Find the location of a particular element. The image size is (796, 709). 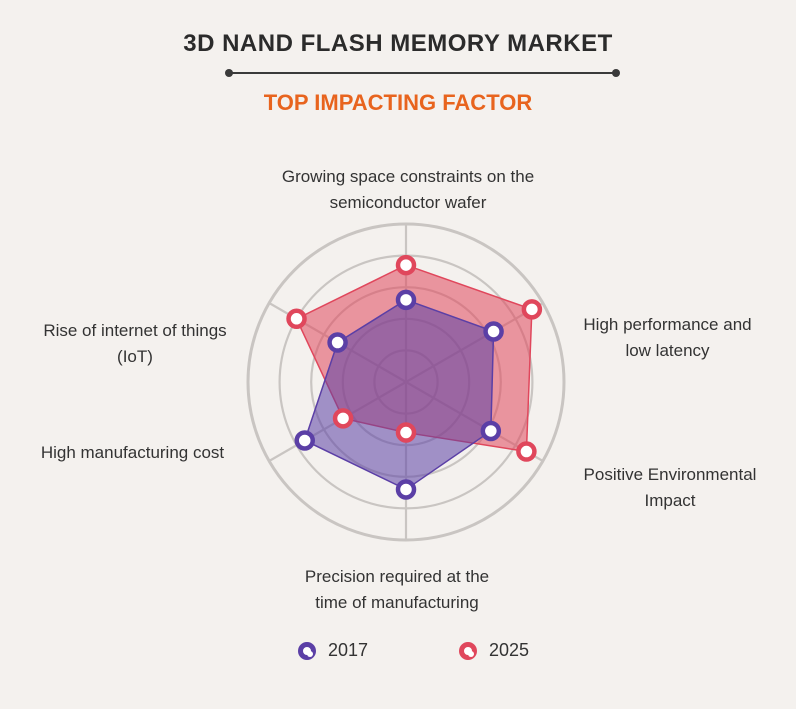

legend-item-2025: 2025 is located at coordinates (494, 650).